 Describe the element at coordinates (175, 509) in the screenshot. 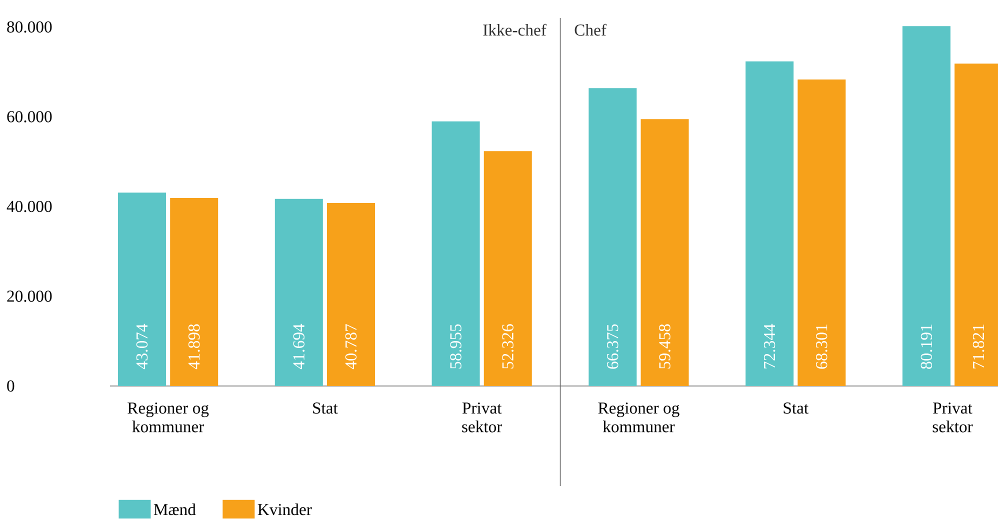

I see `legend-label: Mænd` at that location.